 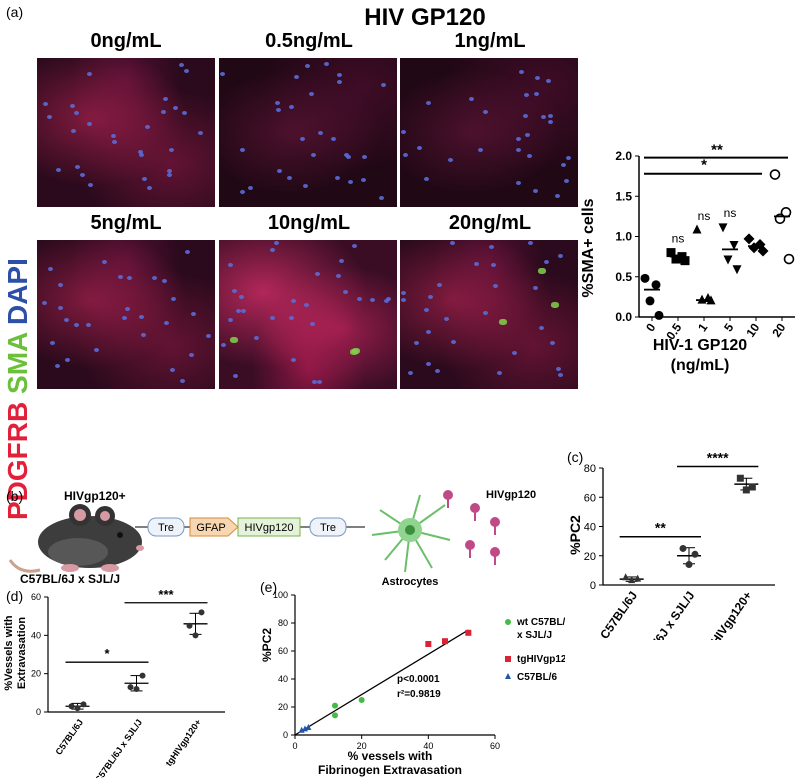 What do you see at coordinates (280, 595) in the screenshot?
I see `chart-e-ytick-label: 100` at bounding box center [280, 595].